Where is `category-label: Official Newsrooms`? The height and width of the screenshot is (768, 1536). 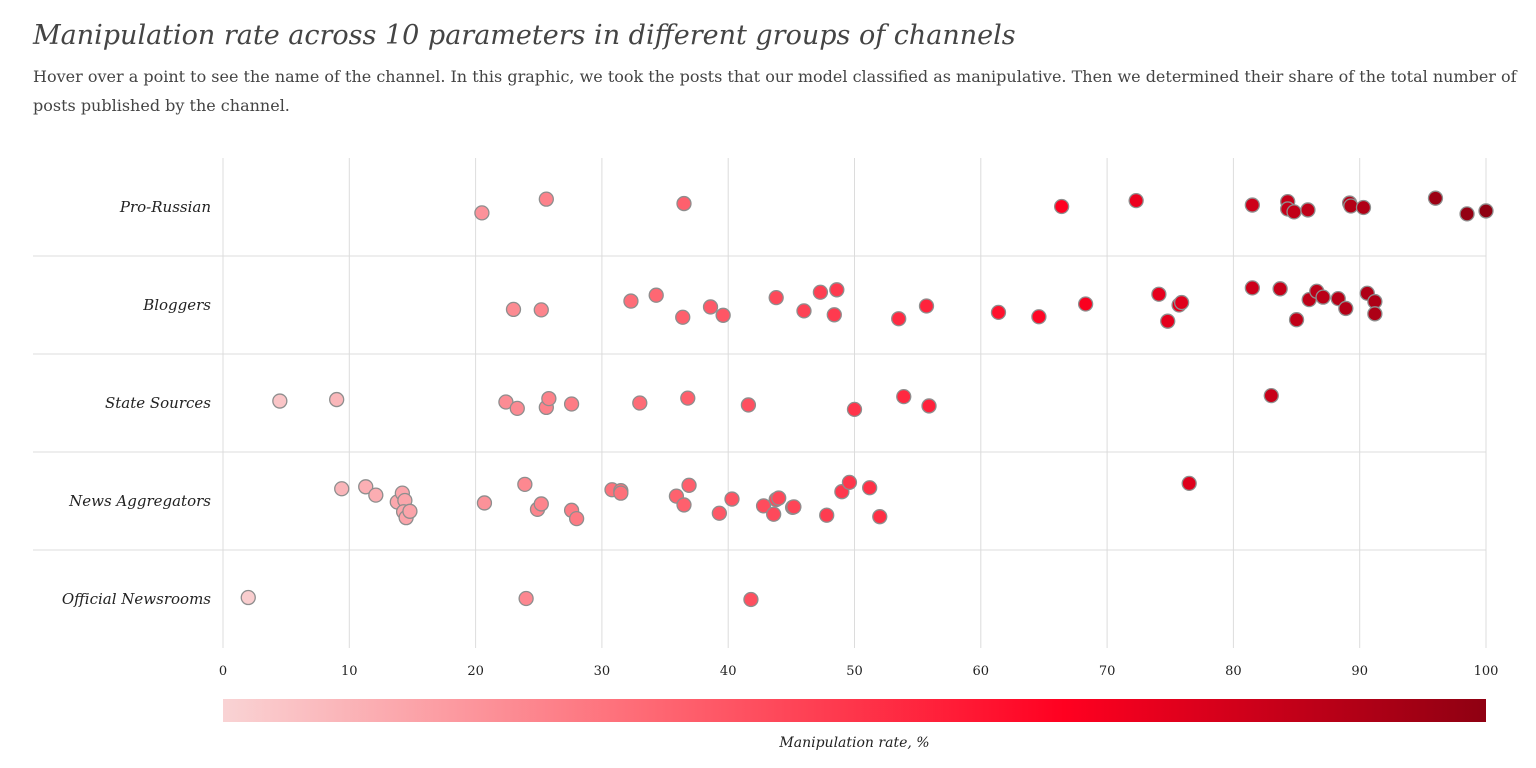 category-label: Official Newsrooms is located at coordinates (136, 599).